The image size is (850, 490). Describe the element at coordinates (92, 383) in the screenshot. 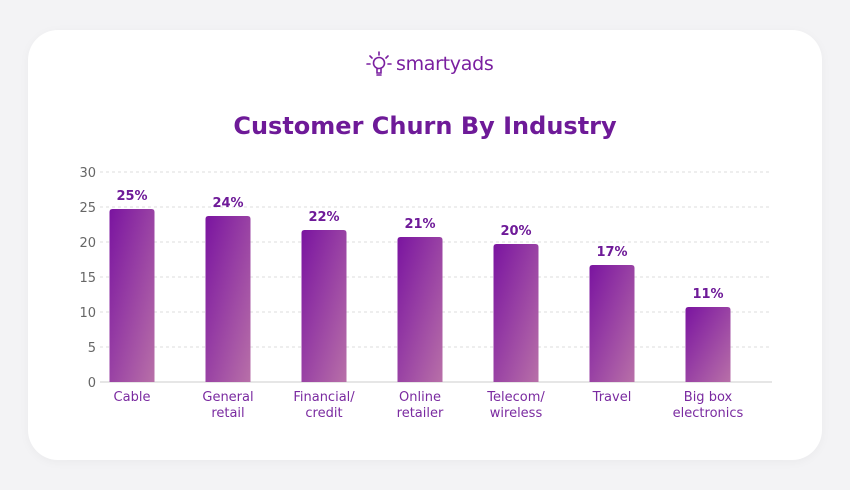

I see `y-tick-label: 0` at that location.